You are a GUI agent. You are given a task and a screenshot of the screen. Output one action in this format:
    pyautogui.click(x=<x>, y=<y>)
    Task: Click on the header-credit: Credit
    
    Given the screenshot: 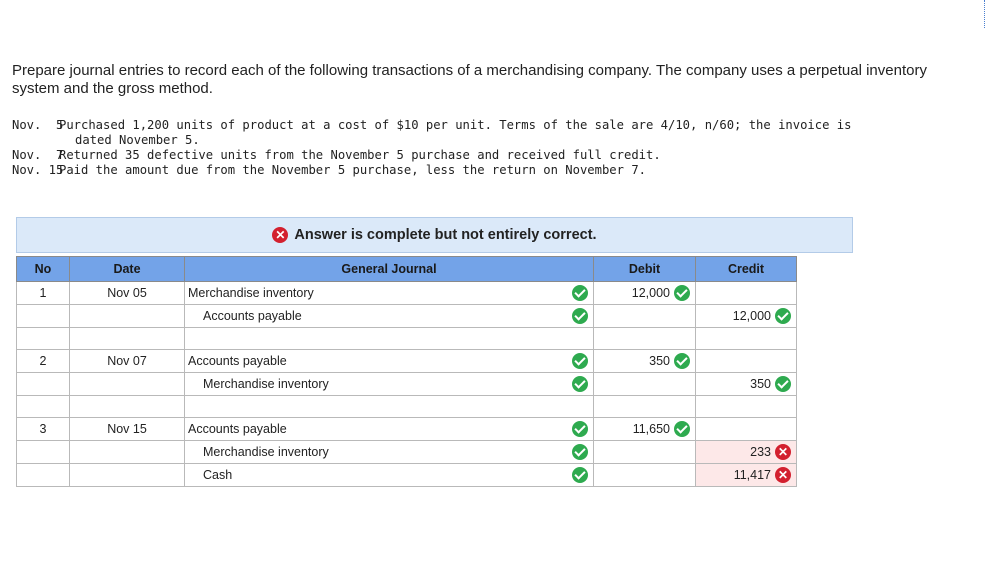 What is the action you would take?
    pyautogui.click(x=746, y=269)
    